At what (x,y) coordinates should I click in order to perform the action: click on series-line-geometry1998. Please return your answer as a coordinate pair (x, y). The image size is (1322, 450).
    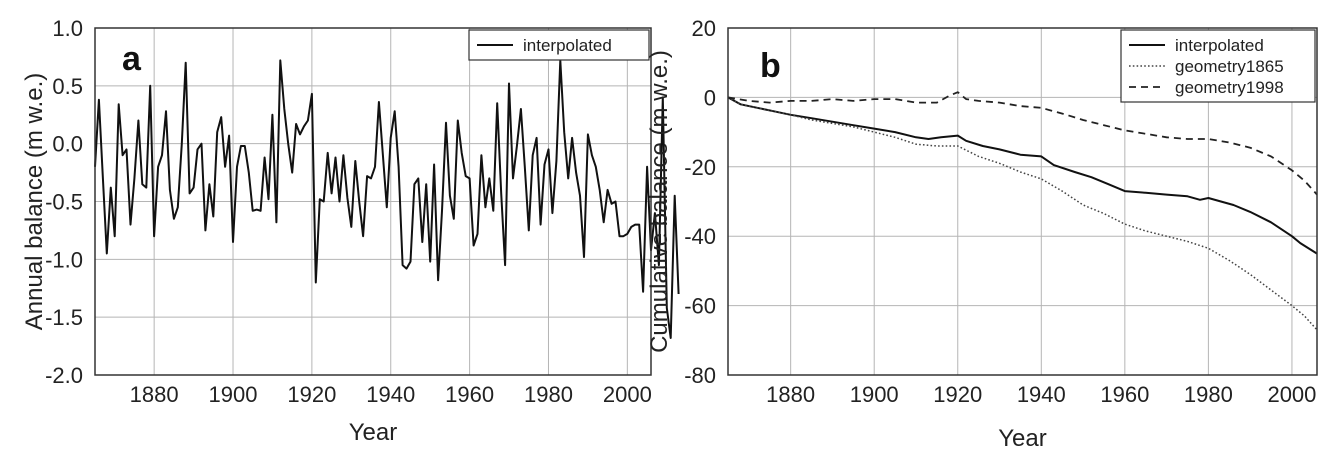
    Looking at the image, I should click on (1022, 143).